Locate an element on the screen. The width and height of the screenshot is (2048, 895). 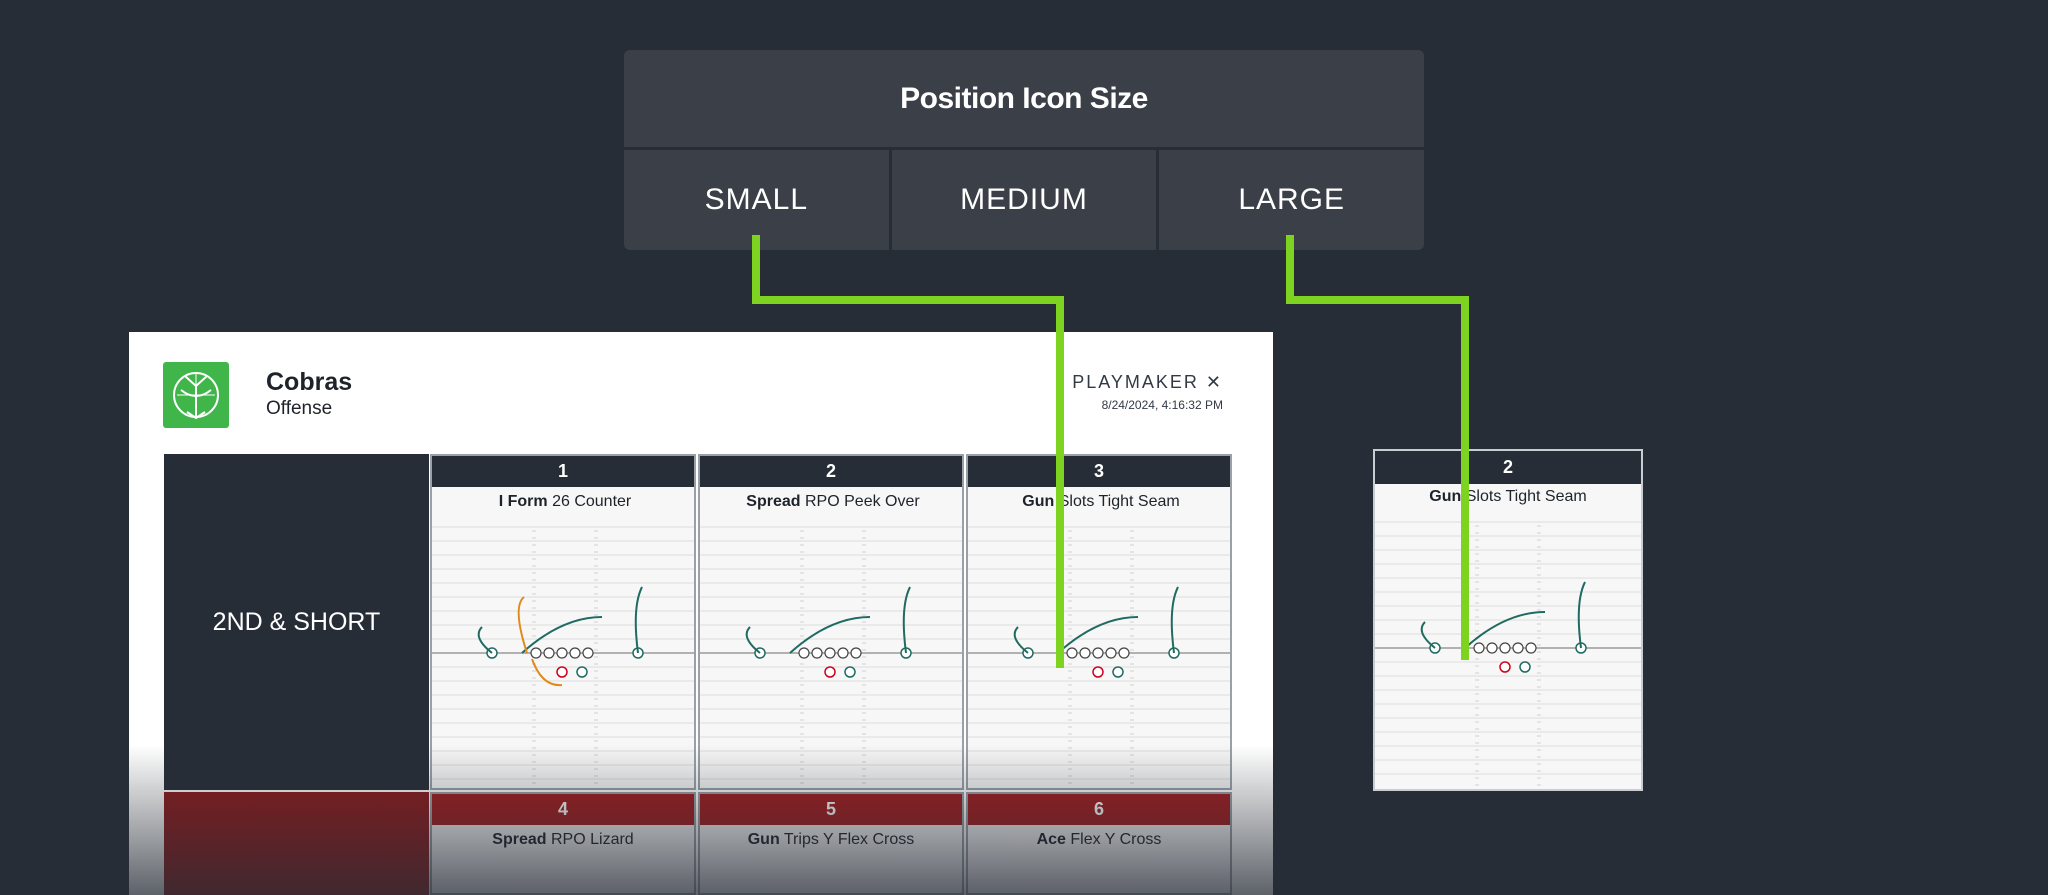
play-card-2: 2 Spread RPO Peek Over is located at coordinates (831, 622).